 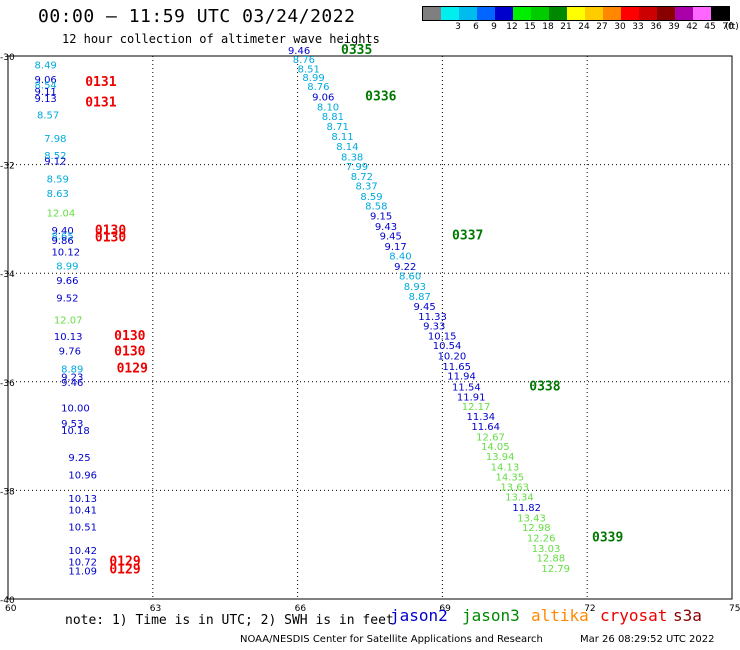 I want to click on wave-height-value: 10.12, so click(x=65, y=252).